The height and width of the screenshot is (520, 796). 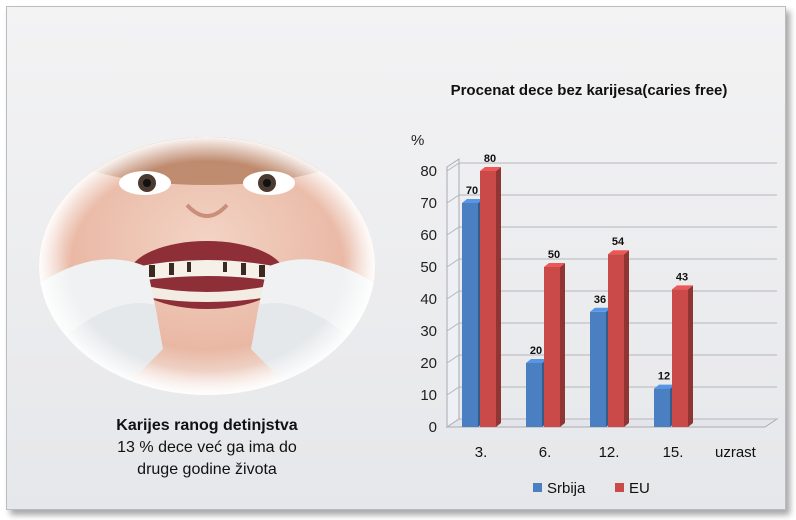 I want to click on y-tick-label: 60, so click(x=428, y=235).